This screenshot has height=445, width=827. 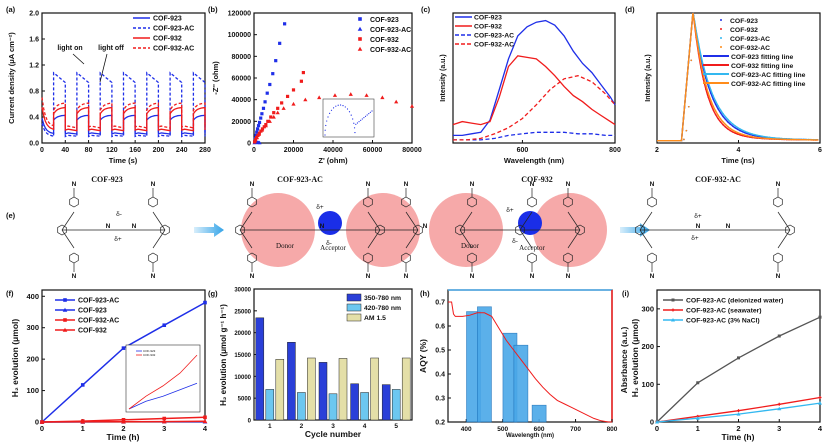 I want to click on y-axis-label: H₂ evolution (μmol), so click(x=15, y=358).